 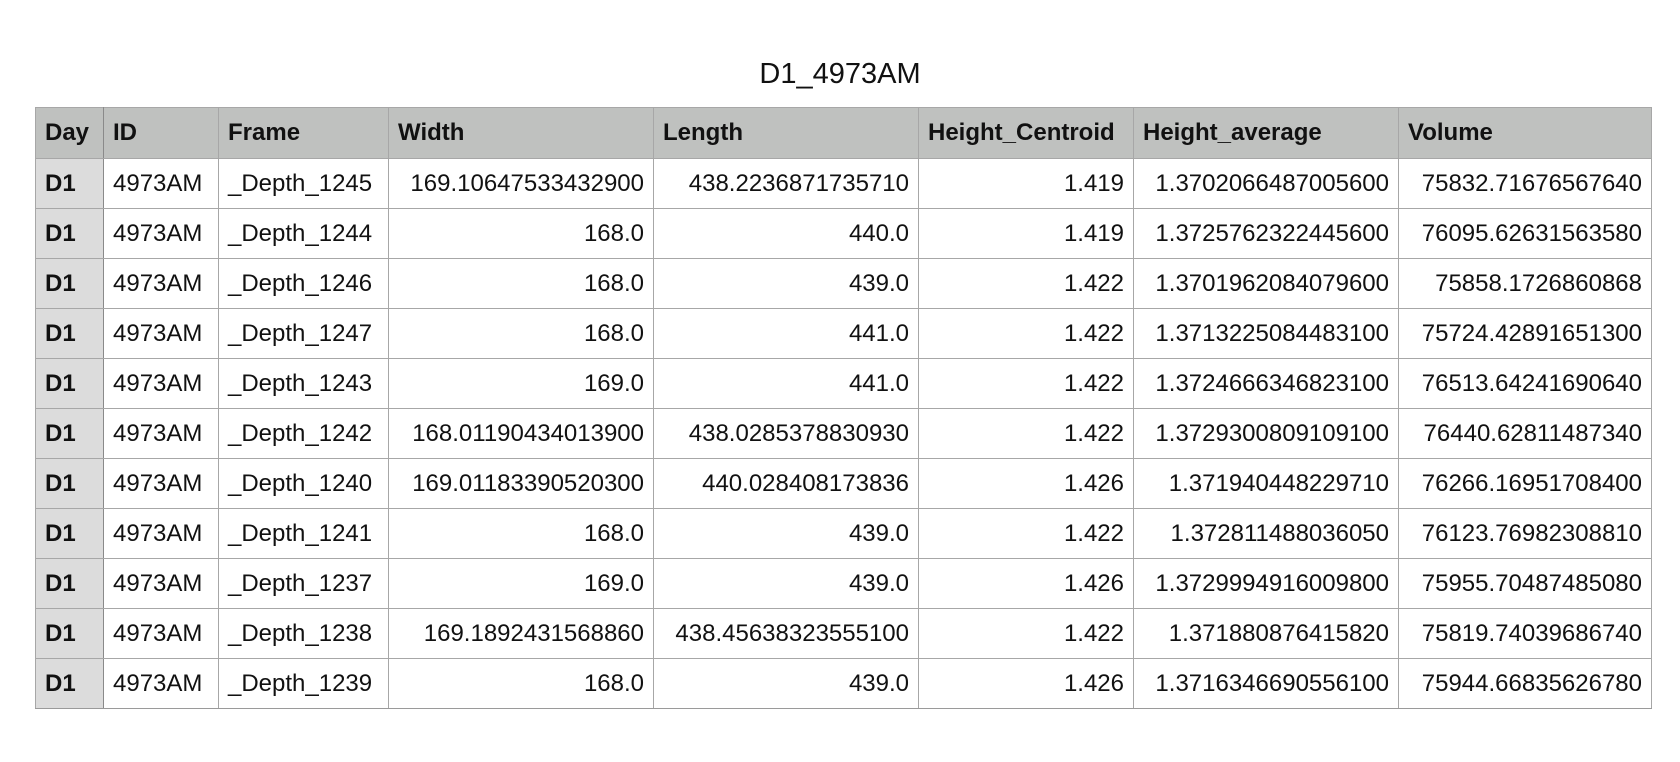 I want to click on cell-volume: 75944.66835626780, so click(x=1525, y=683).